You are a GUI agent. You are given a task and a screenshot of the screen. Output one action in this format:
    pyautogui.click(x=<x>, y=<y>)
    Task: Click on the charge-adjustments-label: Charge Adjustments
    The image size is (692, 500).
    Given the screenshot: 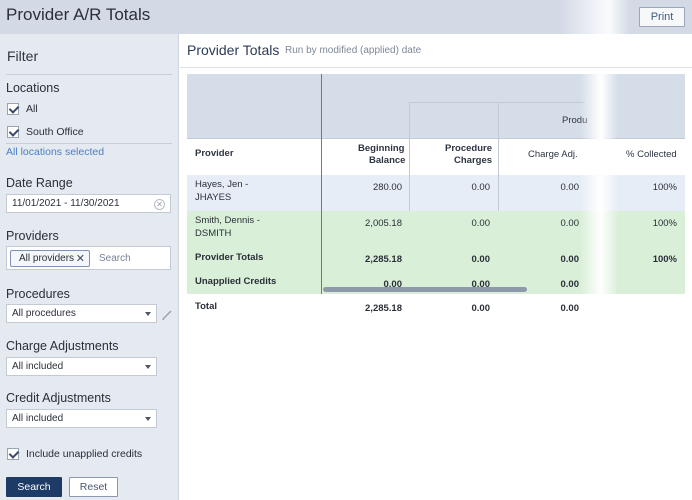 What is the action you would take?
    pyautogui.click(x=62, y=346)
    